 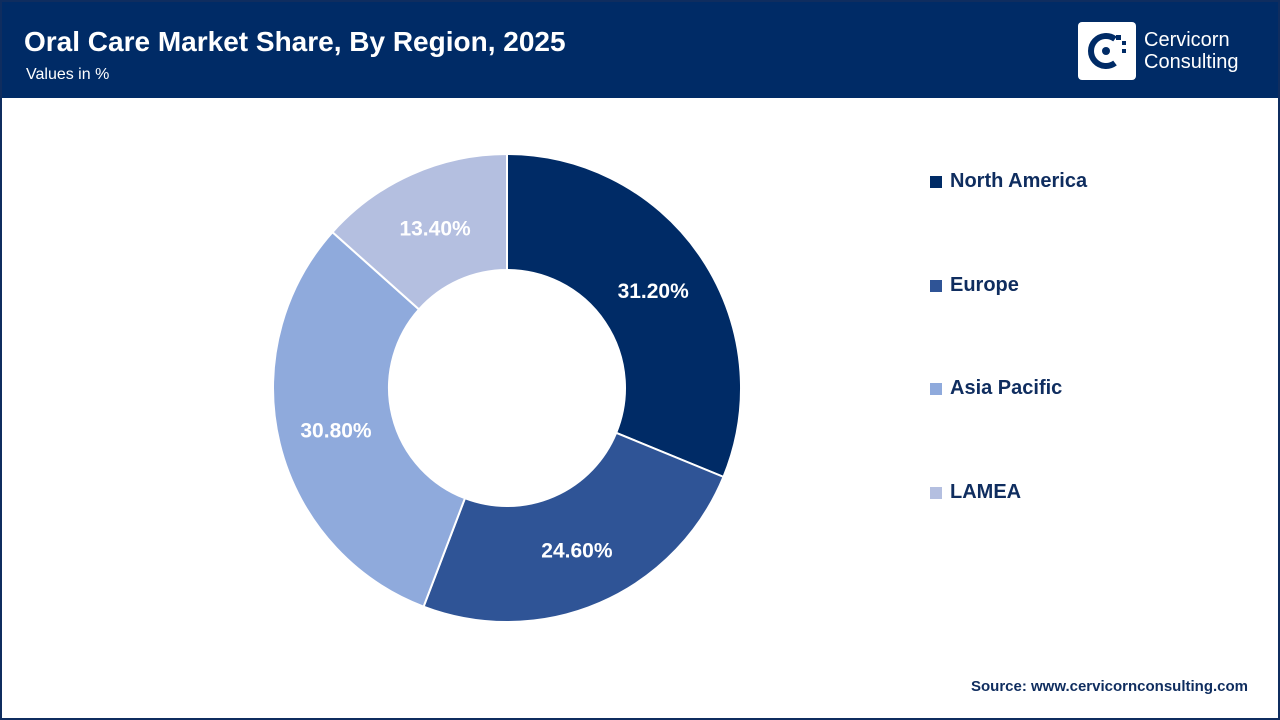 I want to click on logo-mark-icon, so click(x=1107, y=51).